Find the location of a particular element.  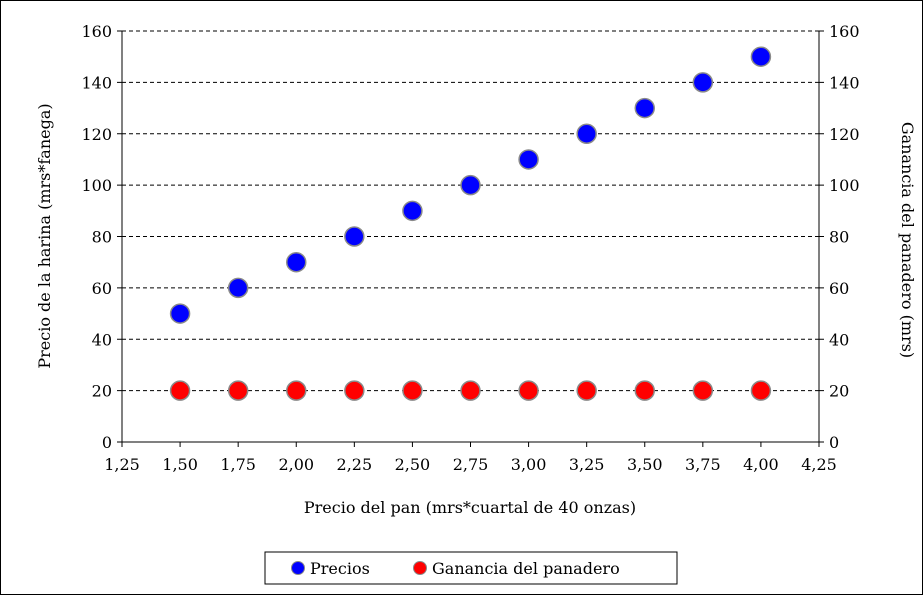

x-tick-label: 2,75 is located at coordinates (471, 464).